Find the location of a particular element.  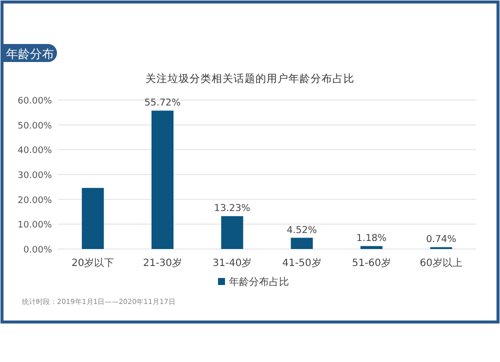

y-tick-label: 30.00% is located at coordinates (35, 176).